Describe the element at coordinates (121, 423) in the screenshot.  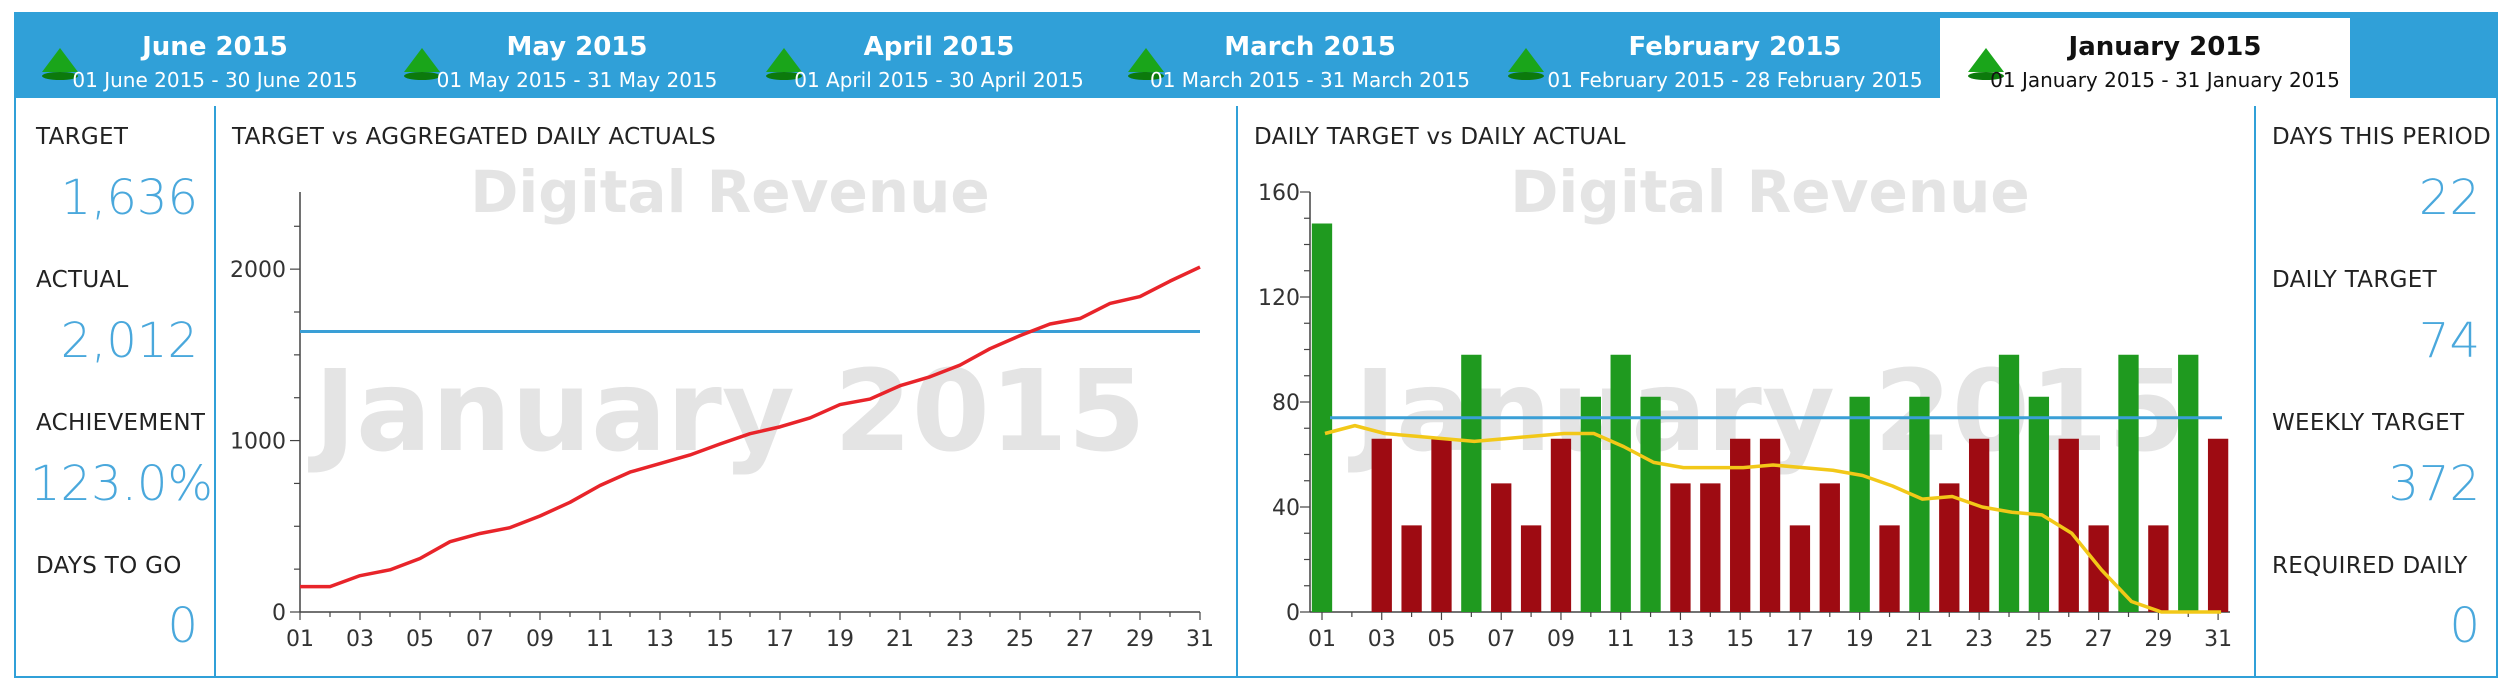
I see `kpi-label-achievement: ACHIEVEMENT` at that location.